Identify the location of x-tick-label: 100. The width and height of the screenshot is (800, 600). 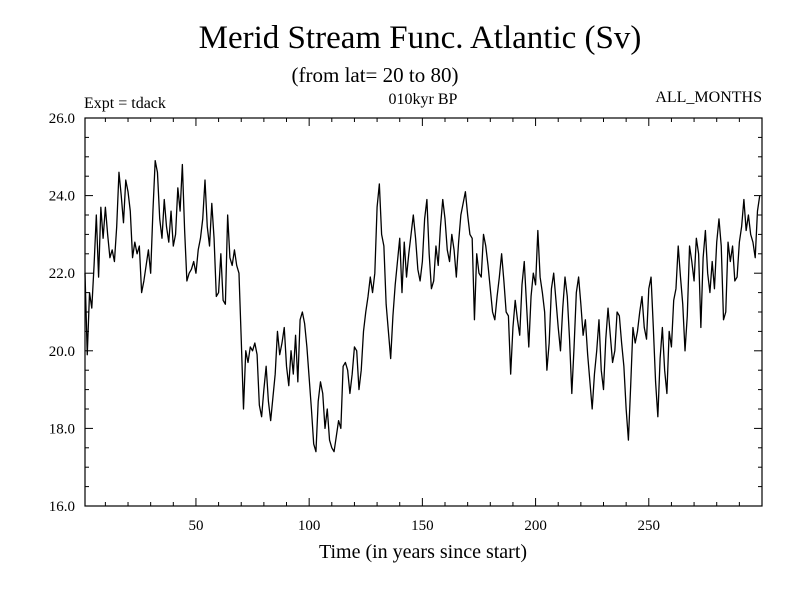
(309, 526).